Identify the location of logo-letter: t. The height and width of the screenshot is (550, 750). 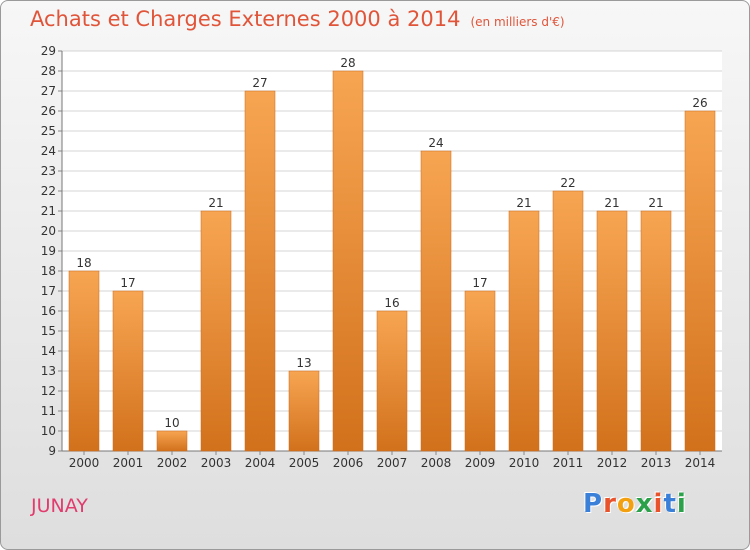
(670, 504).